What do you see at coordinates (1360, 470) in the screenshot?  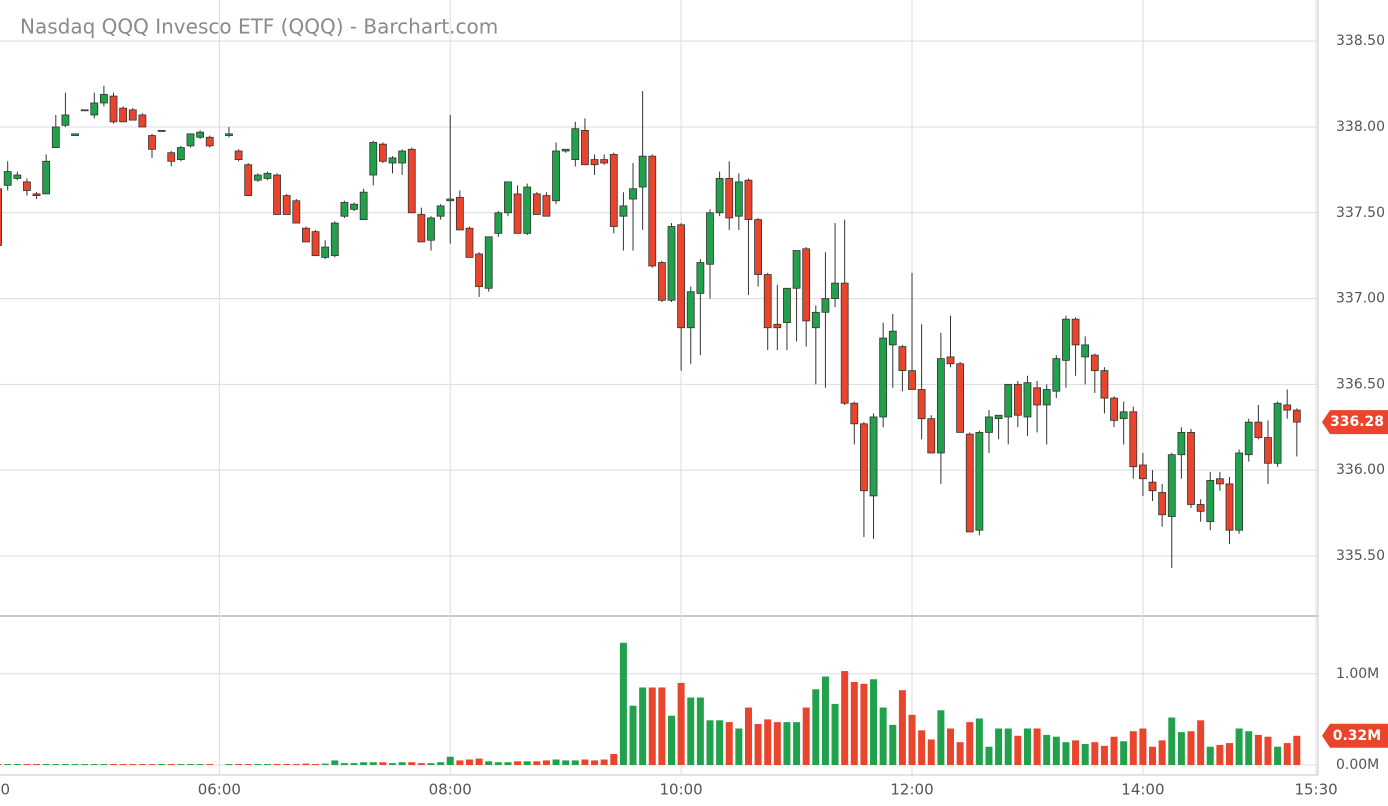 I see `y-tick-label: 336.00` at bounding box center [1360, 470].